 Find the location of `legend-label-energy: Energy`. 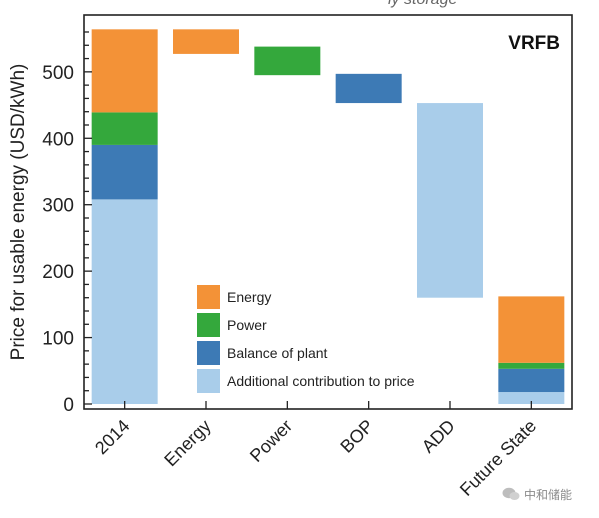

legend-label-energy: Energy is located at coordinates (249, 297).